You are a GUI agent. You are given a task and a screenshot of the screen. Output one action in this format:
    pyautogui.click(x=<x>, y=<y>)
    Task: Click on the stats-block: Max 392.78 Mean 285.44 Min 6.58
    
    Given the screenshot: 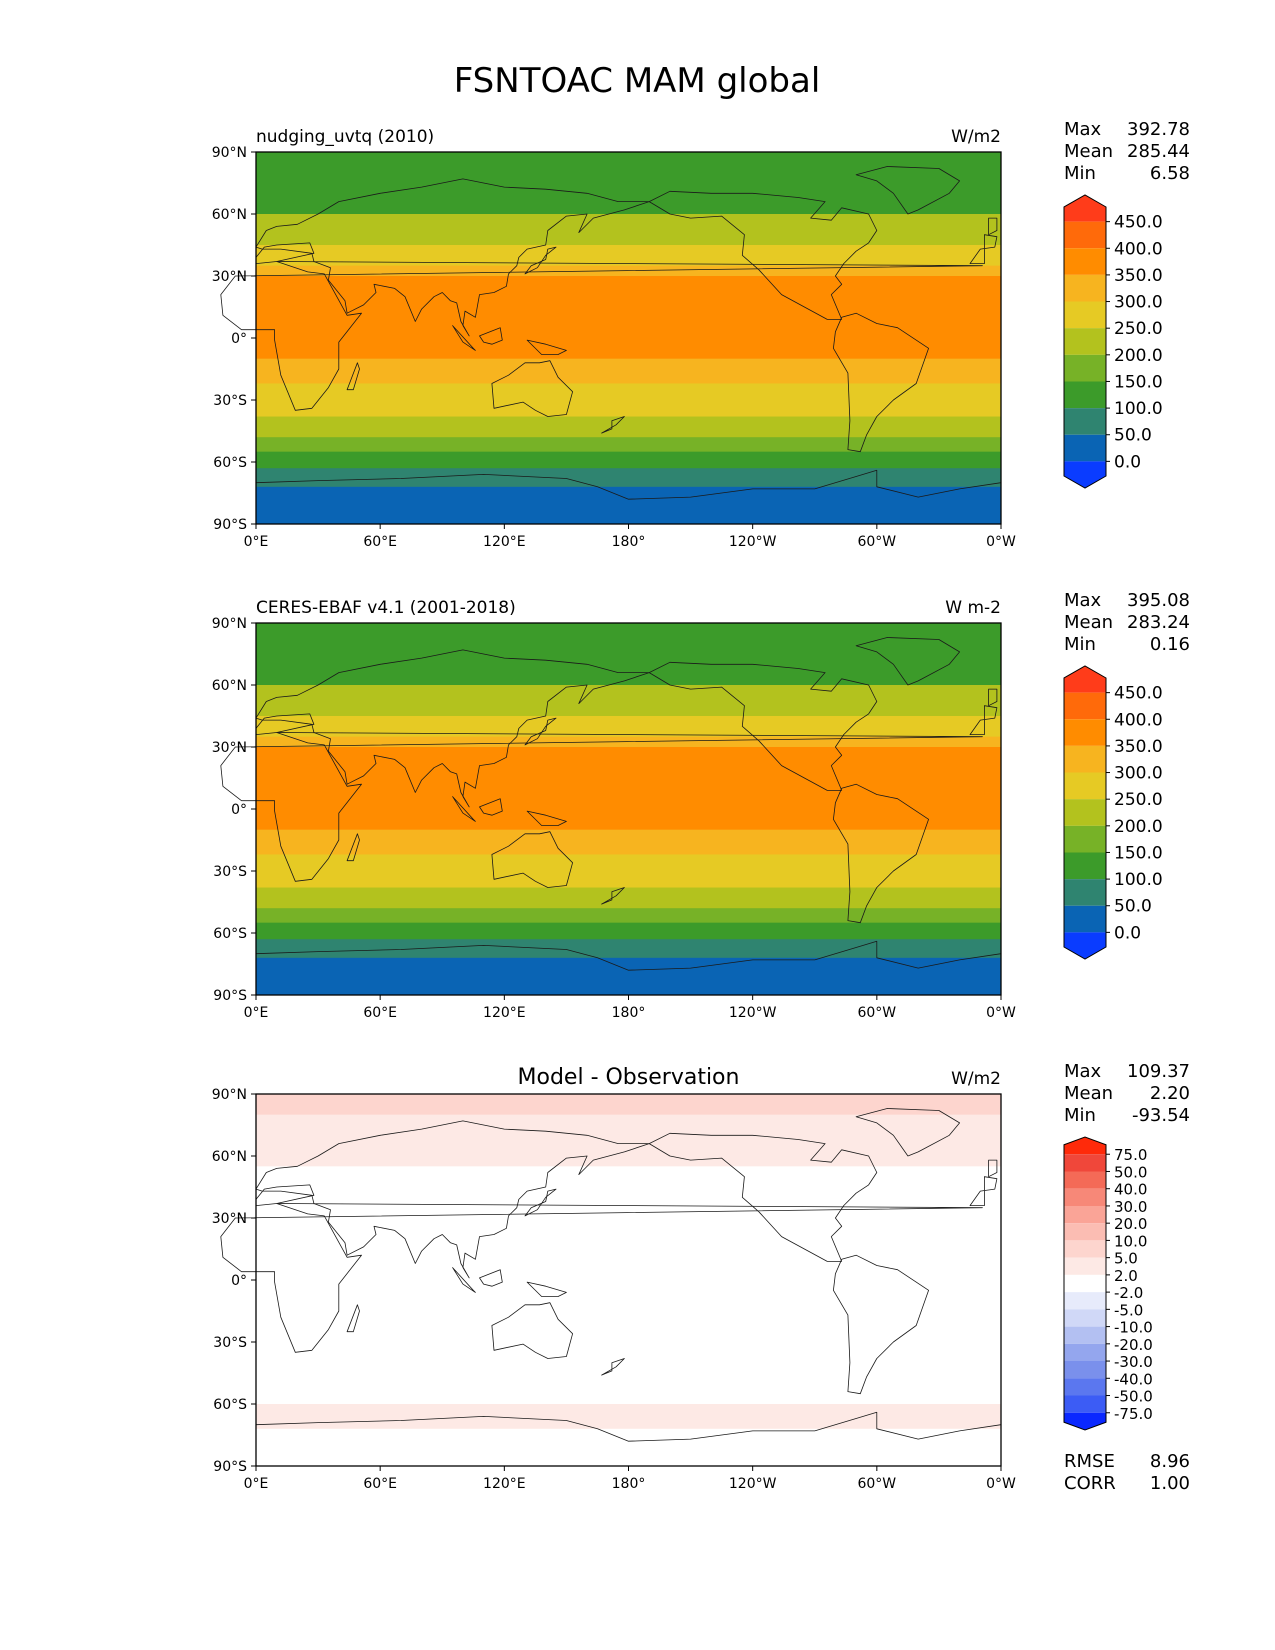 What is the action you would take?
    pyautogui.click(x=1127, y=151)
    